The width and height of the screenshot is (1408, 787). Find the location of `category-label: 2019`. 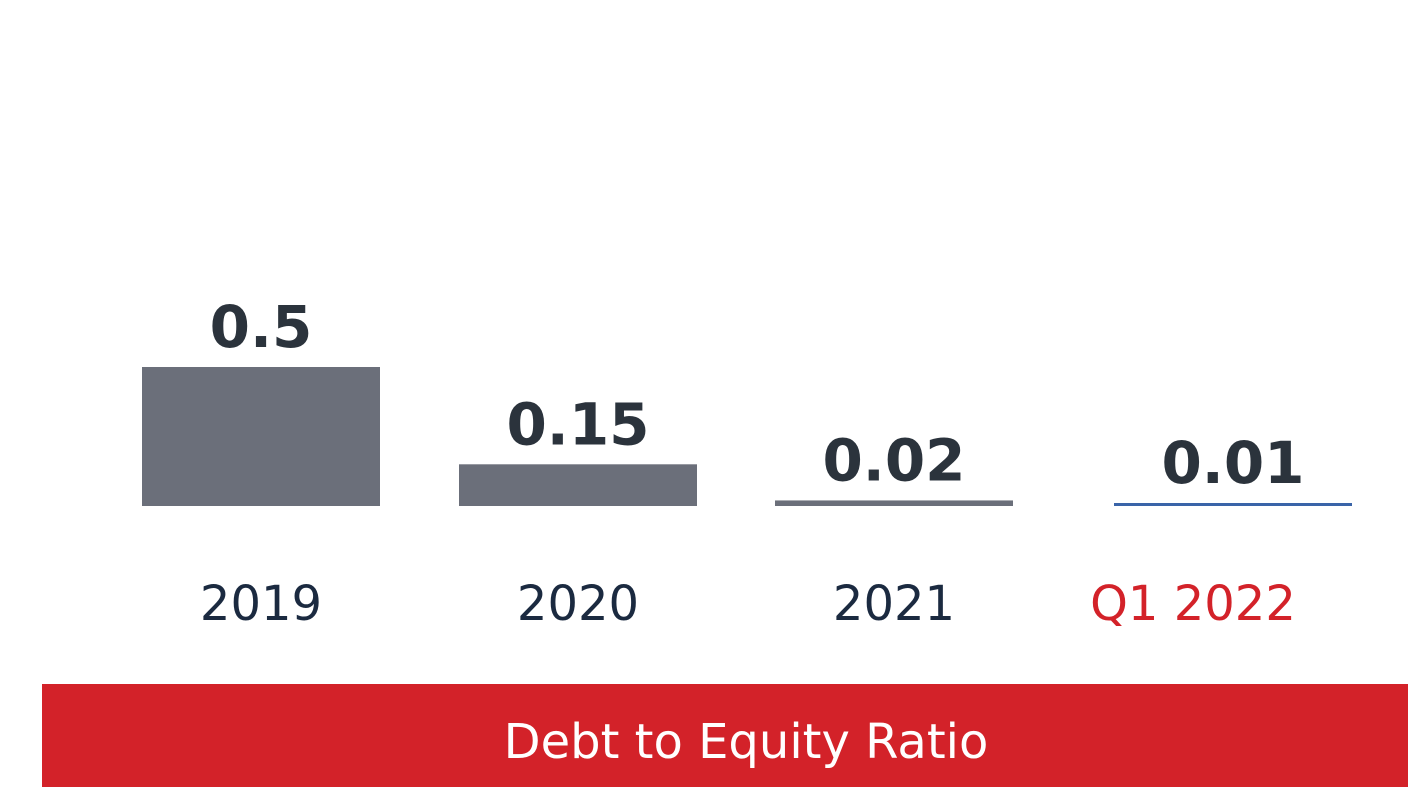

category-label: 2019 is located at coordinates (261, 604).